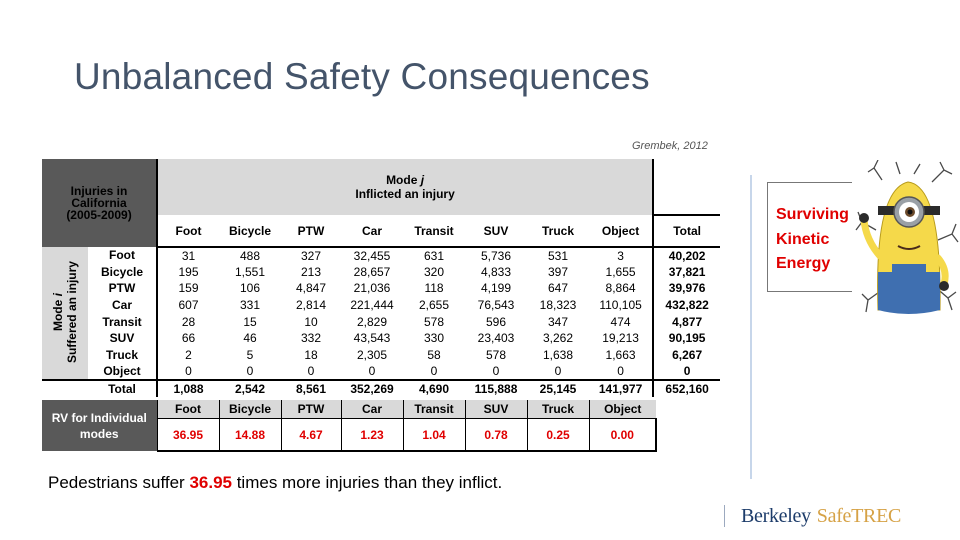 The image size is (960, 540). Describe the element at coordinates (621, 387) in the screenshot. I see `column-total-cell: 141,977` at that location.